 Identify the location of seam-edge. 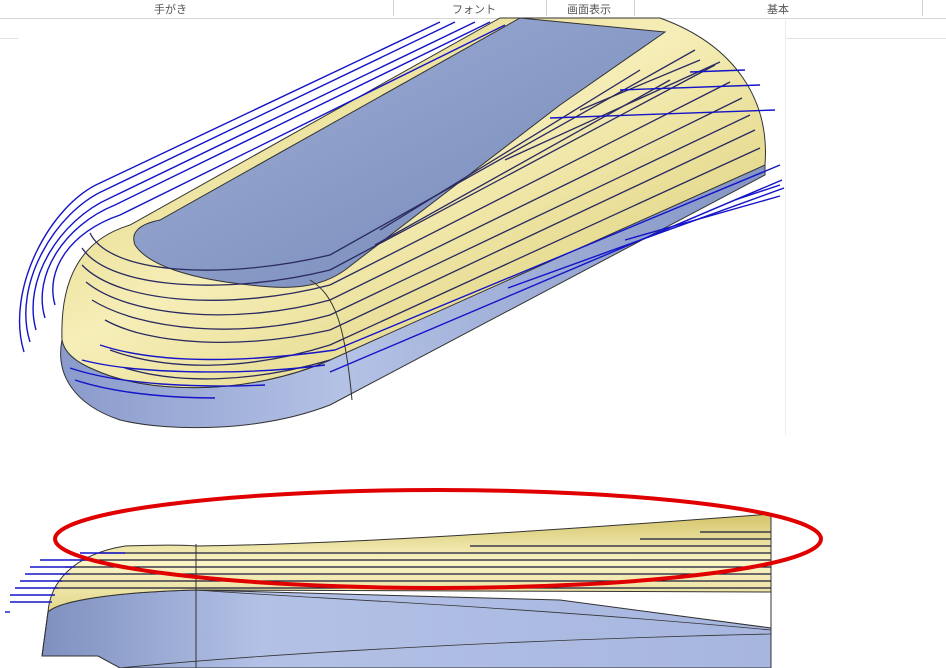
(331, 340).